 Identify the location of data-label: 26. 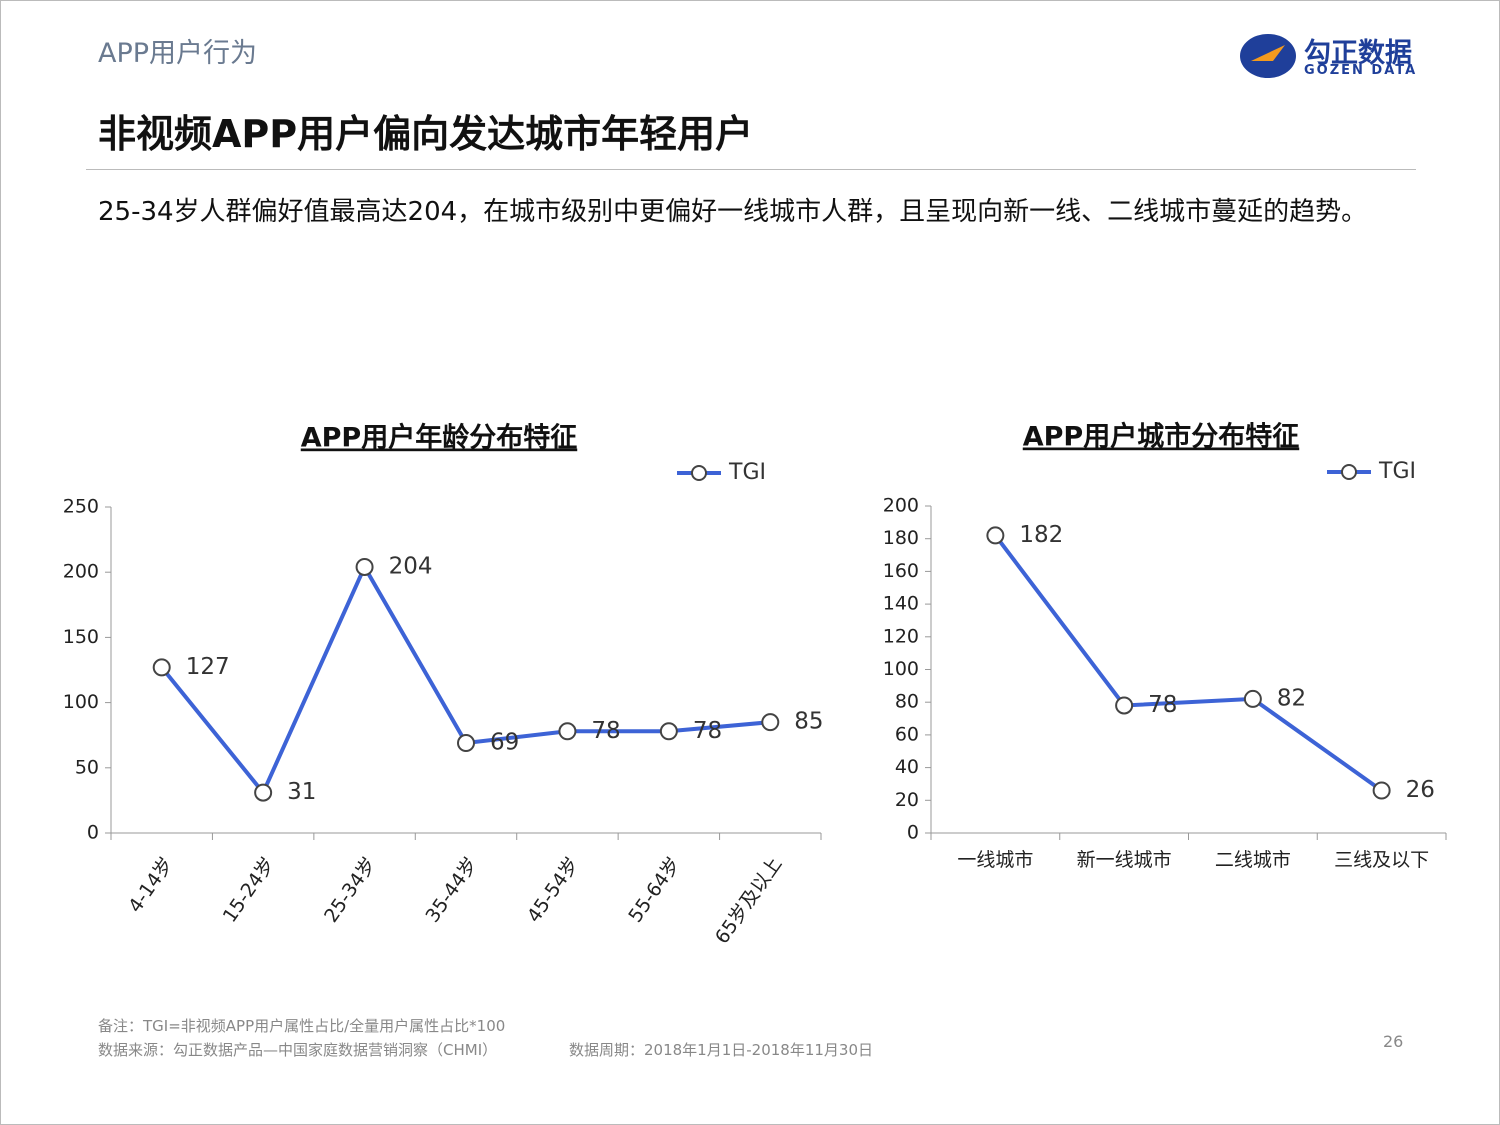
(1420, 790).